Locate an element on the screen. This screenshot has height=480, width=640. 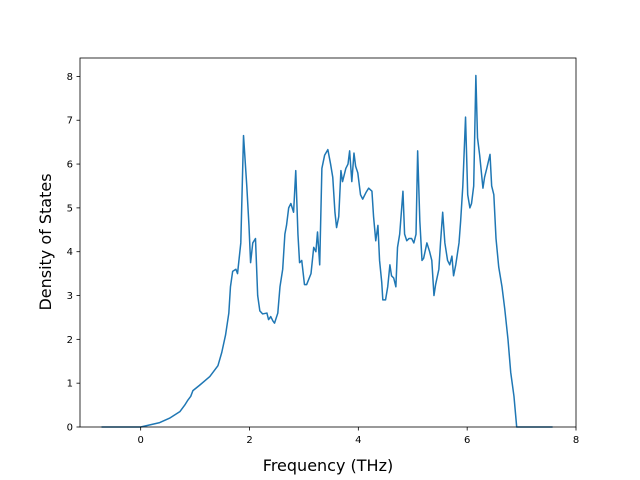
x-tick-label: 2 is located at coordinates (249, 440).